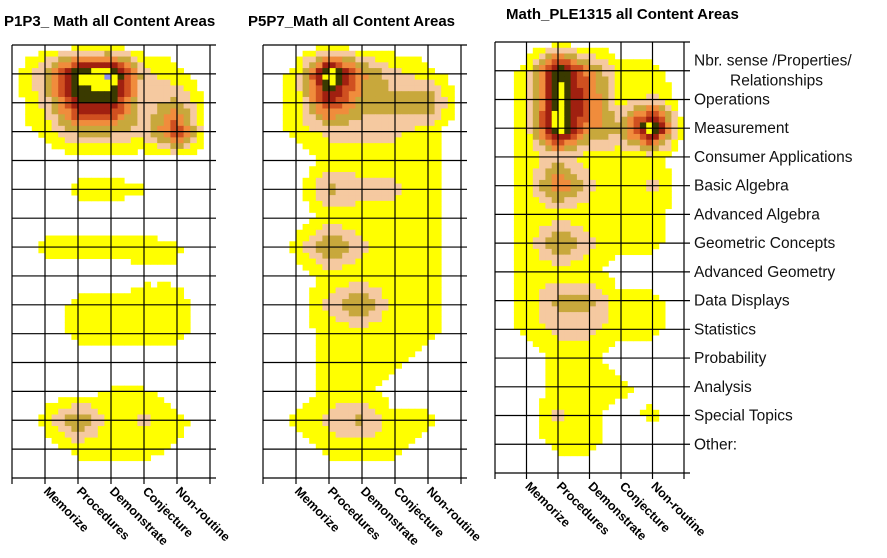 The image size is (887, 558). Describe the element at coordinates (743, 416) in the screenshot. I see `y-tick-label: Special Topics` at that location.